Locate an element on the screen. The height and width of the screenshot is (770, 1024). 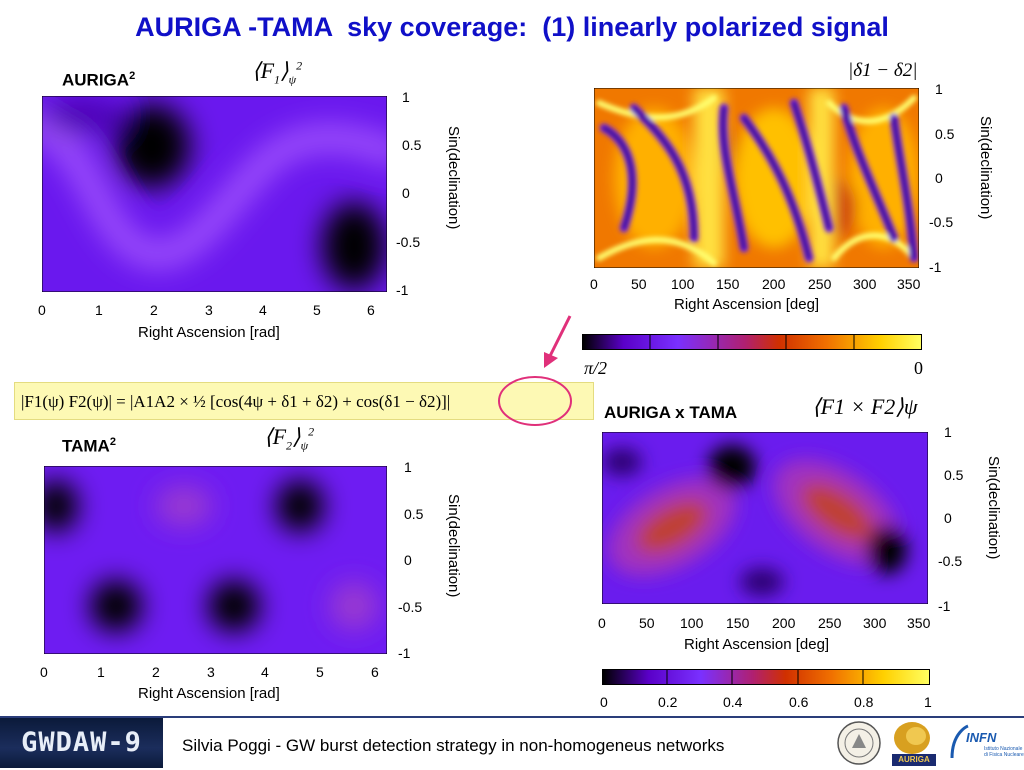
product-ytick: -0.5 is located at coordinates (950, 561).